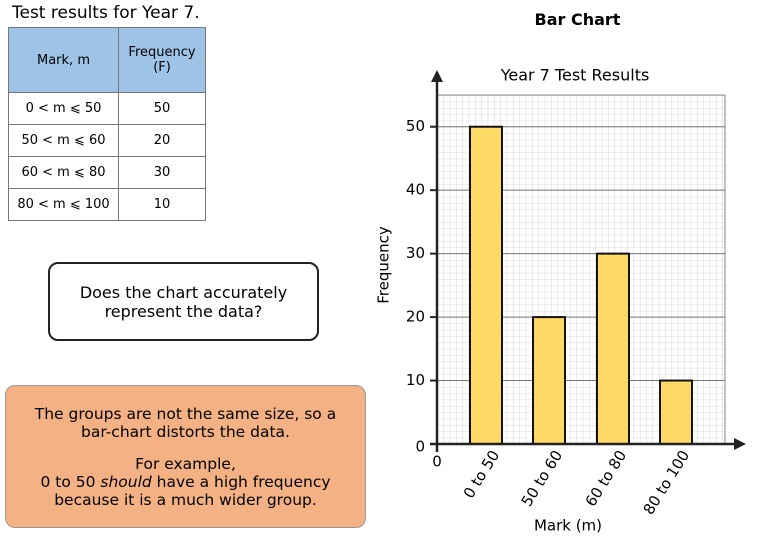 The height and width of the screenshot is (540, 780). I want to click on y-axis-label: Frequency, so click(384, 265).